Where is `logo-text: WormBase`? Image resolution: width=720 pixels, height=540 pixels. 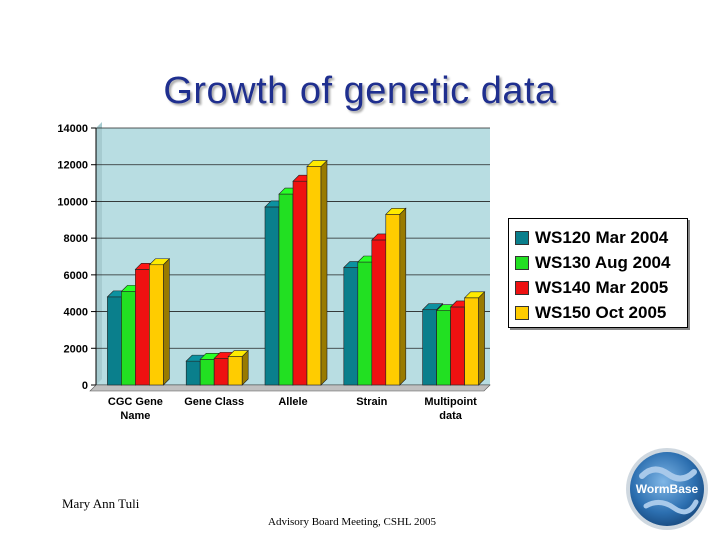 logo-text: WormBase is located at coordinates (667, 489).